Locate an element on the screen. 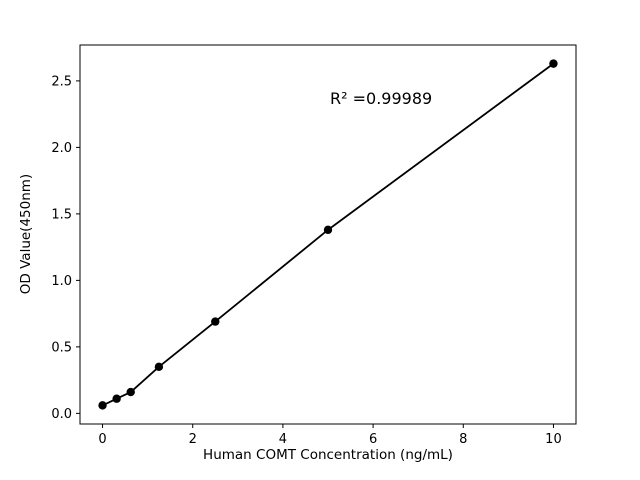  y-tick-label: 0.5 is located at coordinates (61, 347).